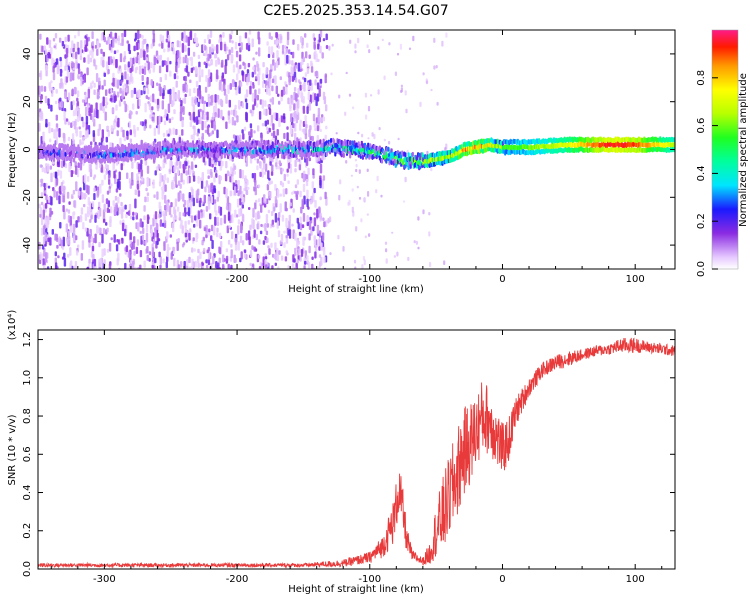  What do you see at coordinates (635, 579) in the screenshot?
I see `x-tick-label: 100` at bounding box center [635, 579].